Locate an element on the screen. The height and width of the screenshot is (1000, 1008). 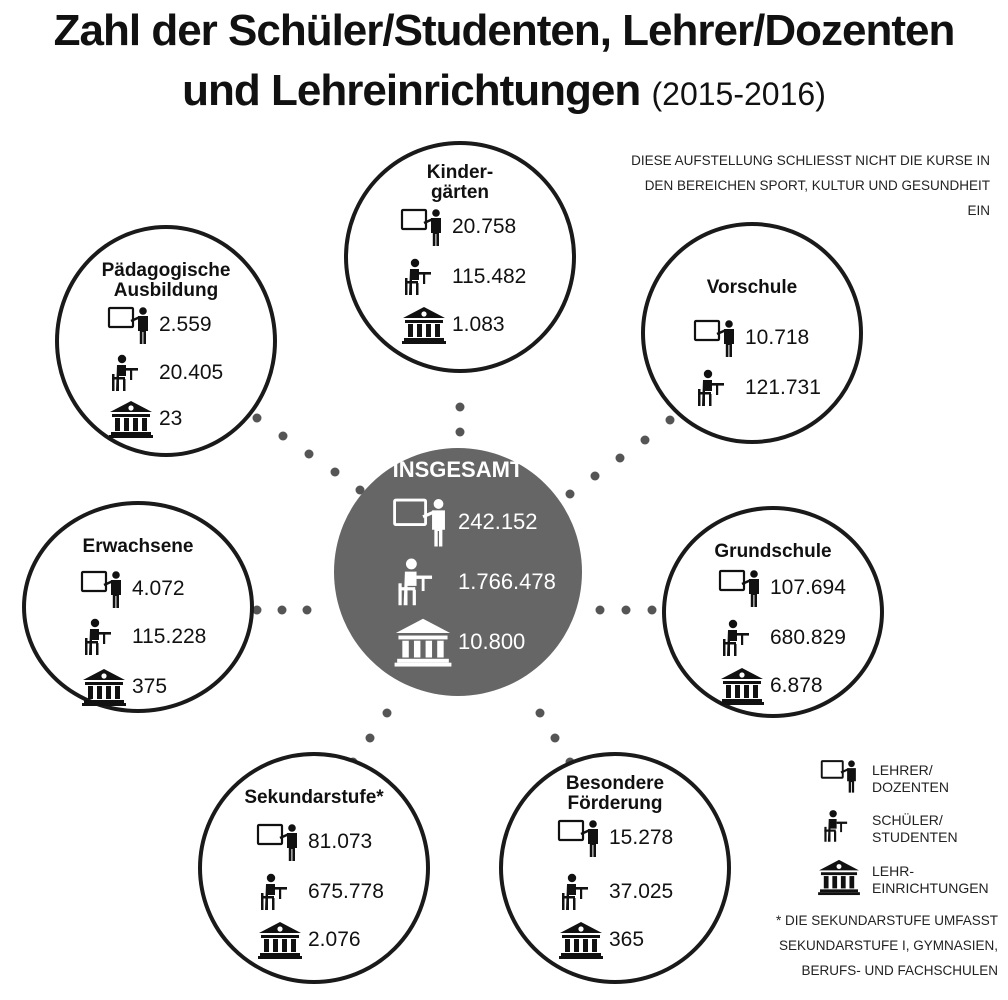
teachers-row: 15.278 is located at coordinates (615, 838).